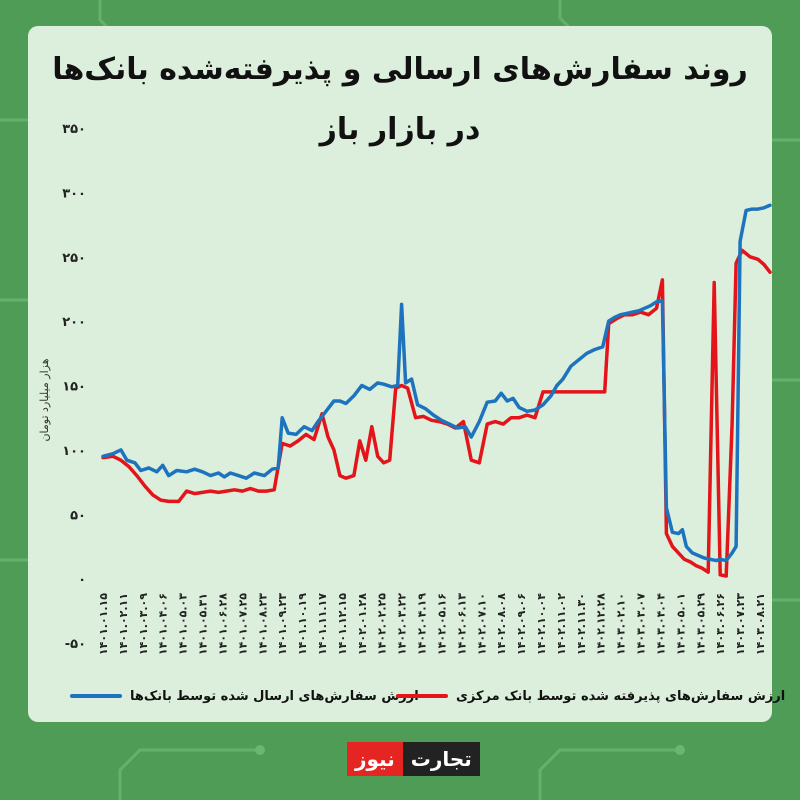 This screenshot has width=800, height=800. Describe the element at coordinates (760, 624) in the screenshot. I see `x-tick-label: ۱۴۰۳.۰۸.۲۱` at that location.